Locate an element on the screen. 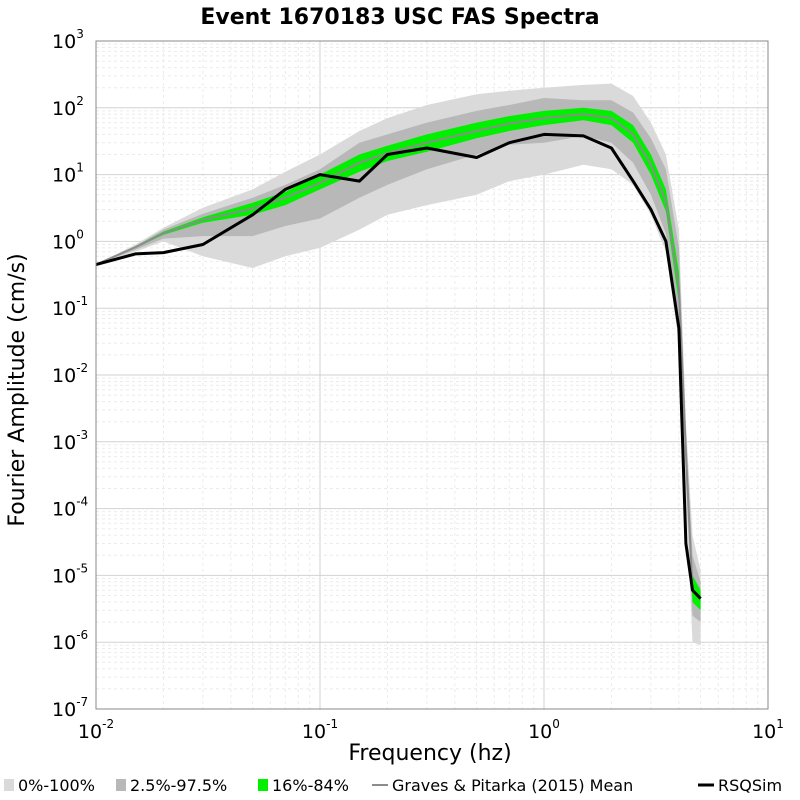 Image resolution: width=800 pixels, height=800 pixels. chart-title: Event 1670183 USC FAS Spectra is located at coordinates (399, 17).